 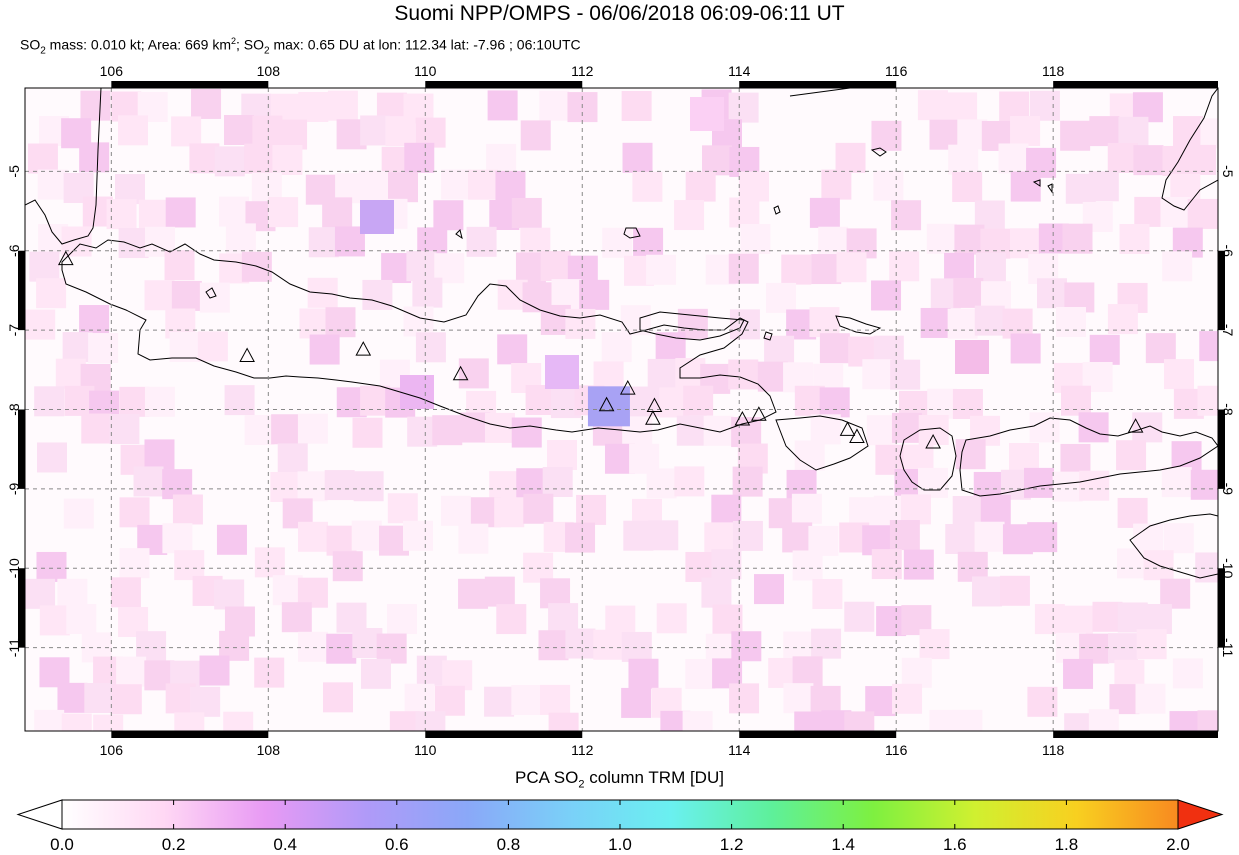 I want to click on colorbar-title-subscript: 2, so click(x=581, y=784).